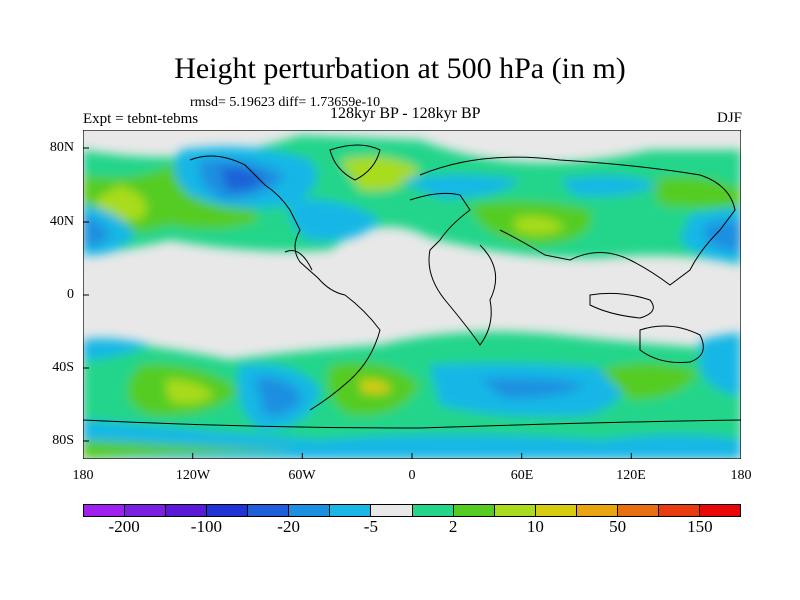 The height and width of the screenshot is (600, 800). What do you see at coordinates (193, 475) in the screenshot?
I see `lon-label-120w: 120W` at bounding box center [193, 475].